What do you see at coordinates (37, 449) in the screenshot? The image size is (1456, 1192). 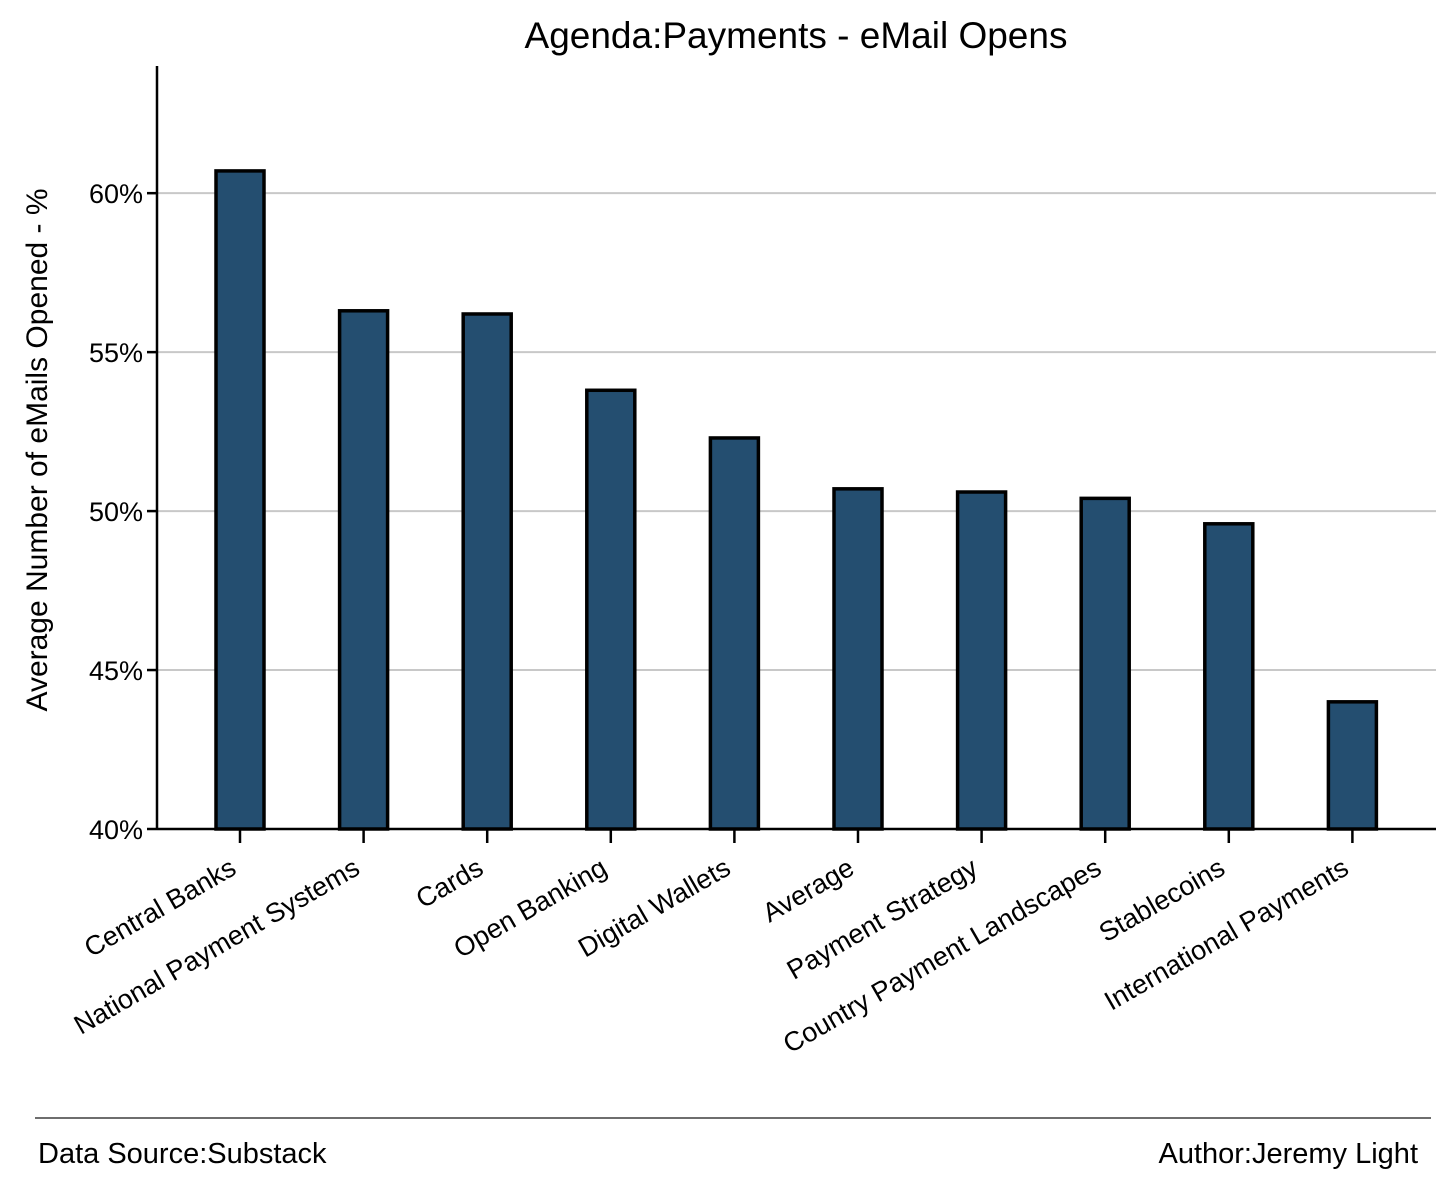 I see `y-axis-label: Average Number of eMails Opened - %` at bounding box center [37, 449].